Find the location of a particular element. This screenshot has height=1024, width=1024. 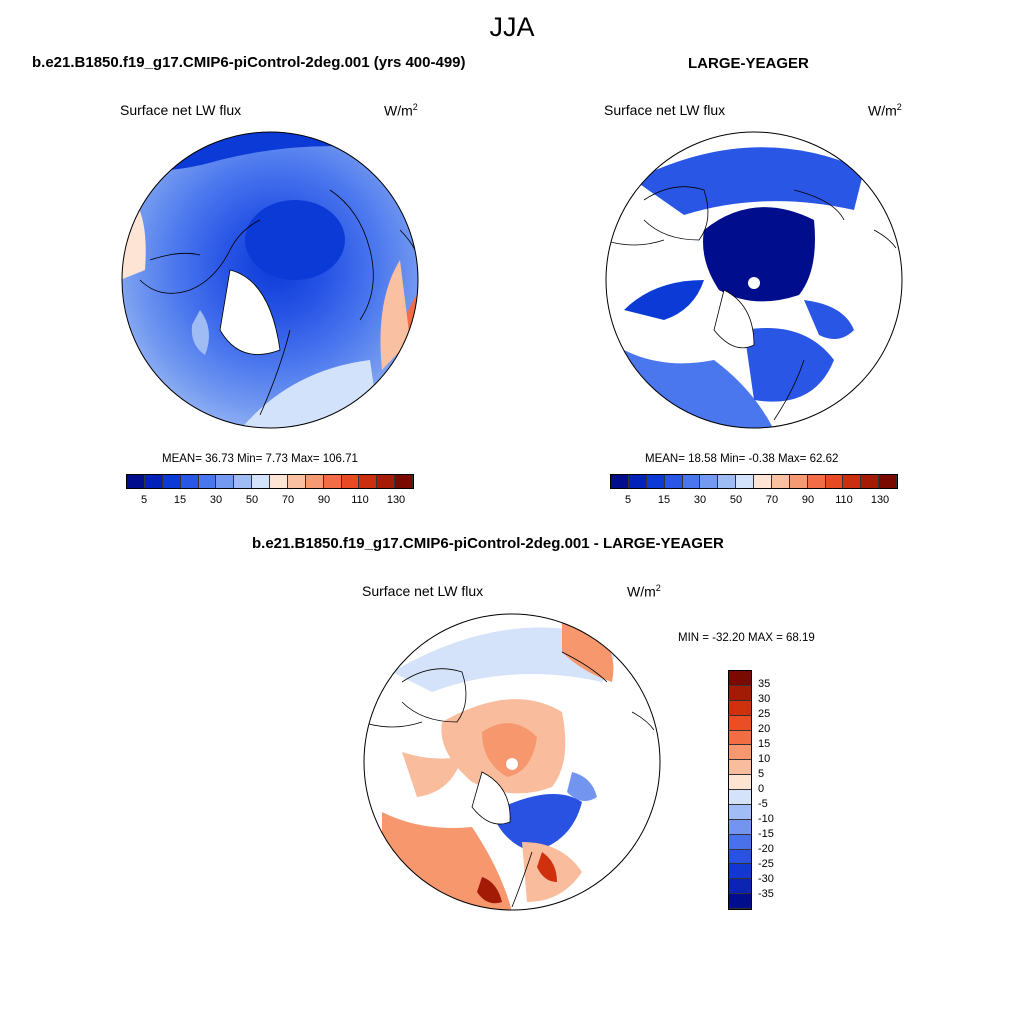

model-colorbar-ticks: 5 15 30 50 70 90 110 130 is located at coordinates (270, 501).